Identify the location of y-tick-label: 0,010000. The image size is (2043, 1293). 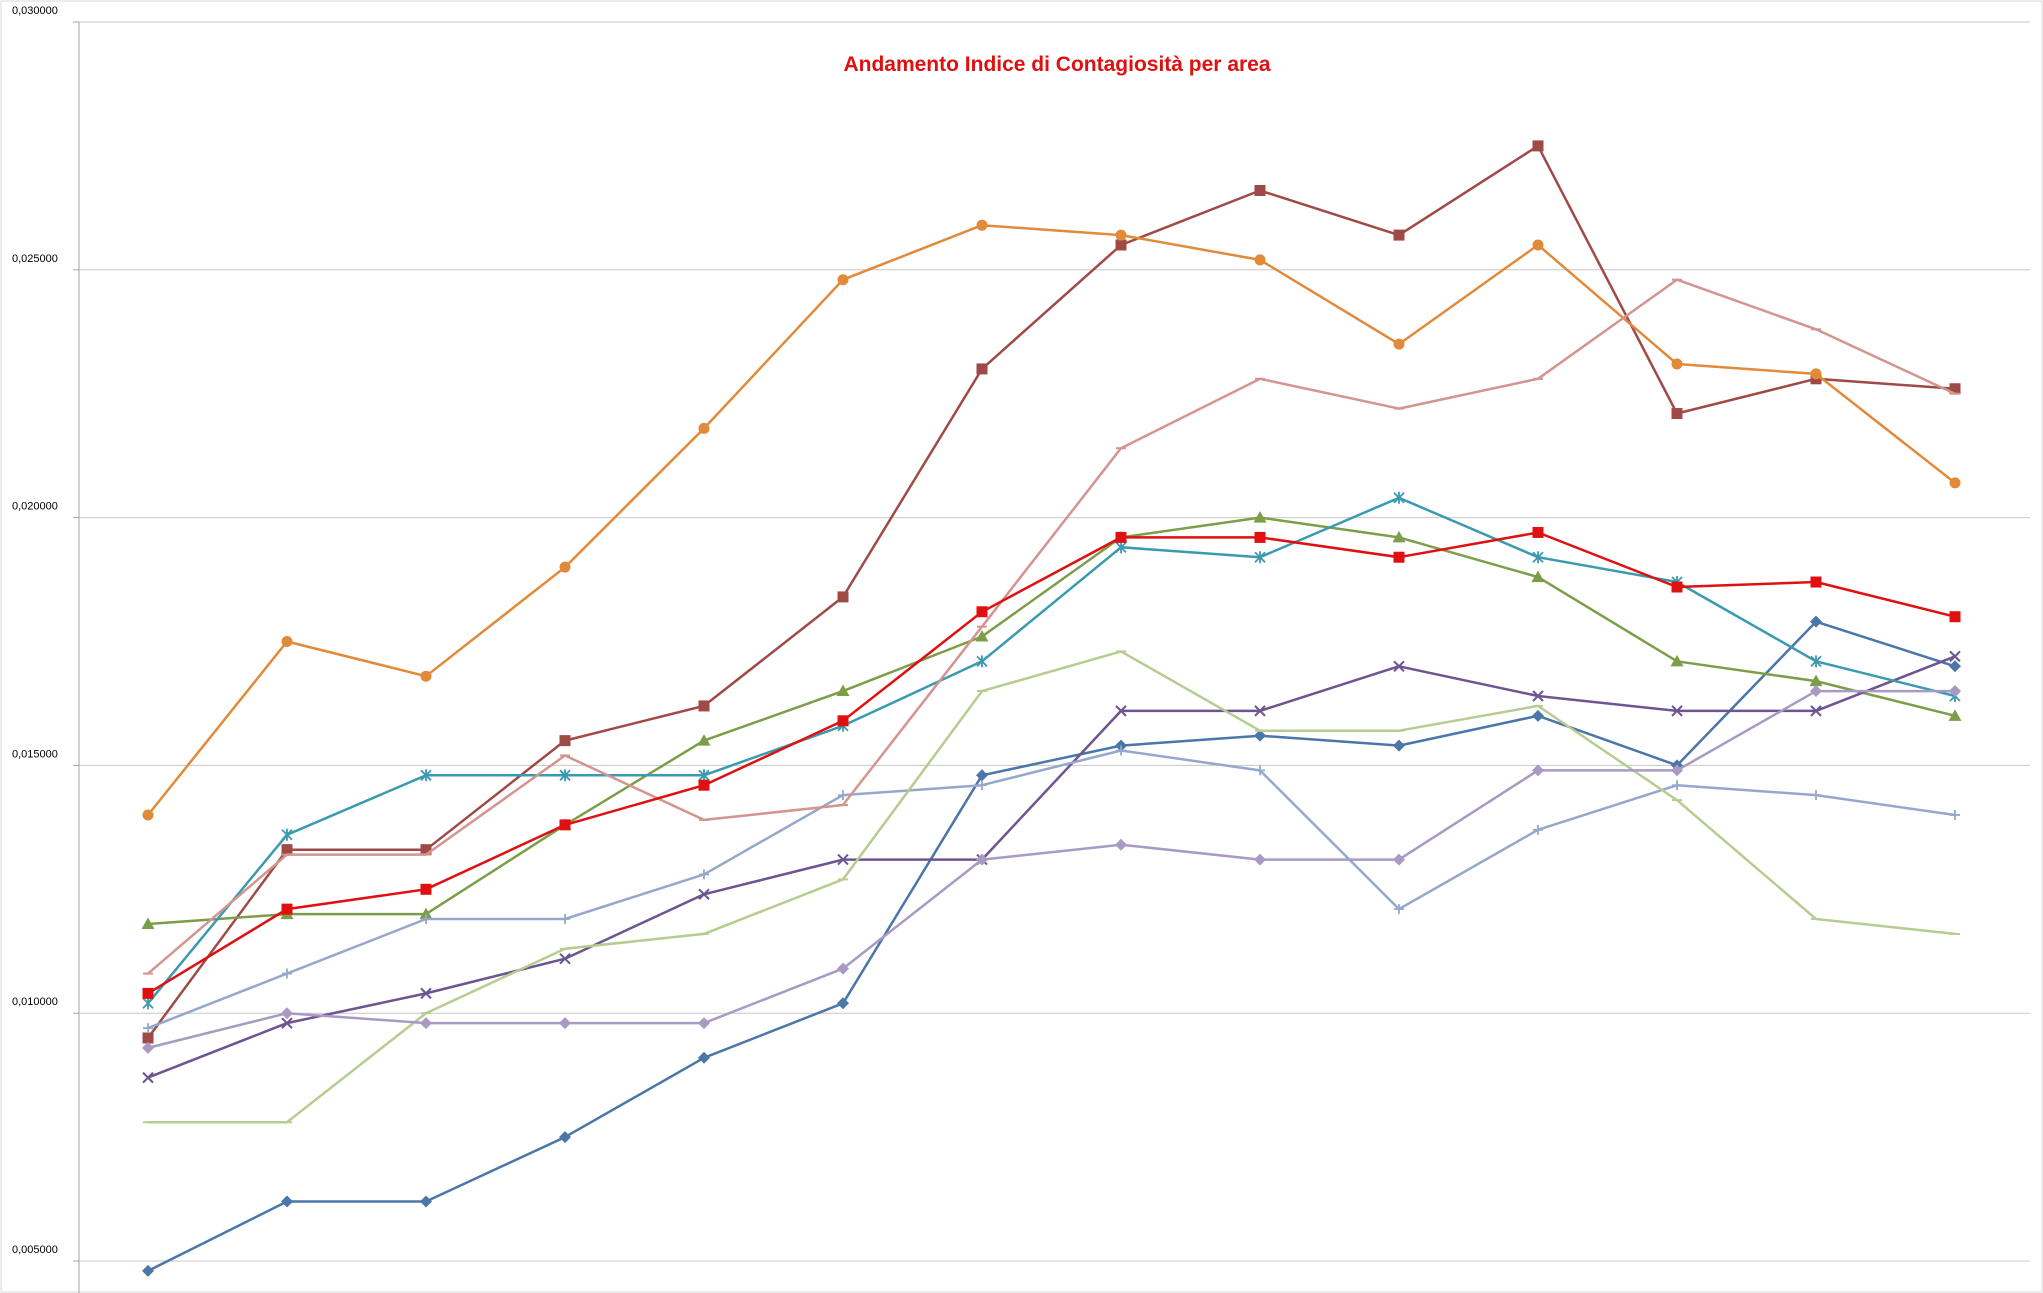
(35, 1002).